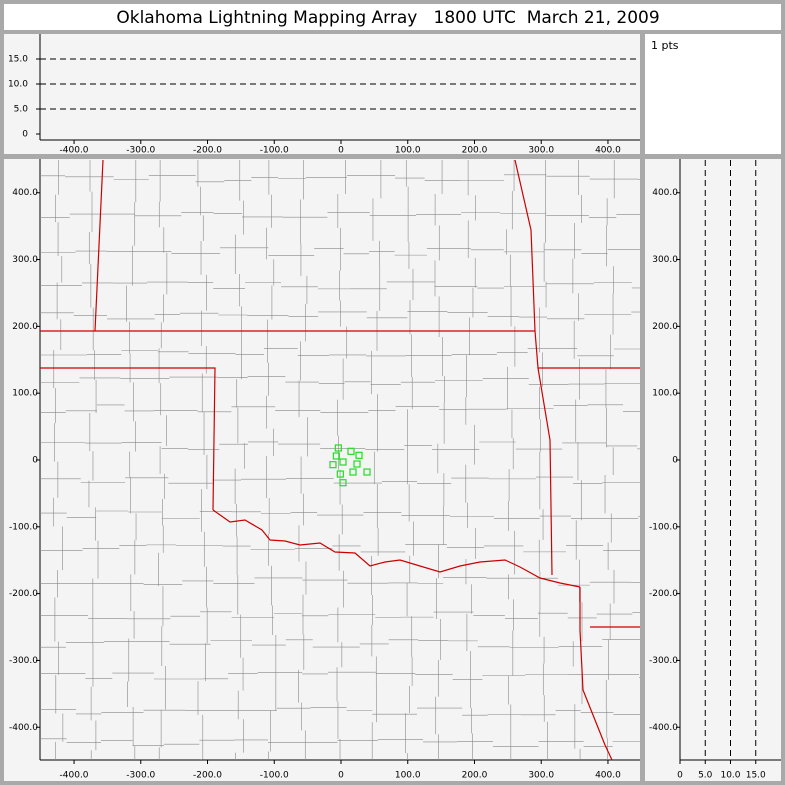 The height and width of the screenshot is (785, 785). I want to click on x-tick-label: 15.0, so click(756, 776).